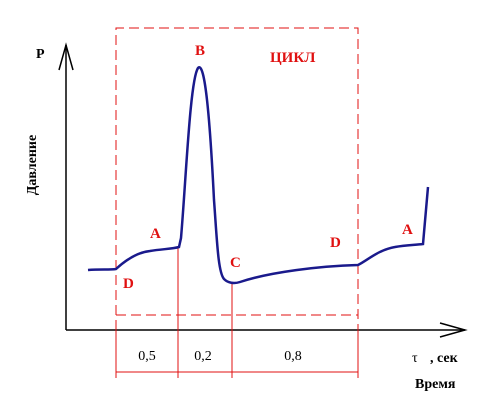  I want to click on duration-label: 0,8, so click(293, 356).